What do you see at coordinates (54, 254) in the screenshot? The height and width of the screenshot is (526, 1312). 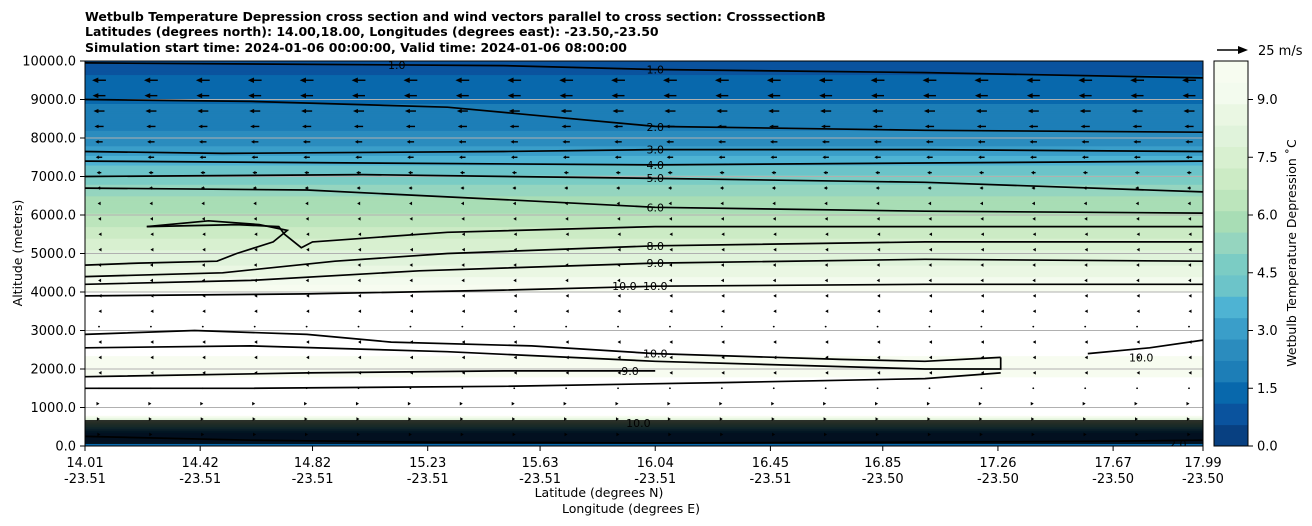 I see `y-tick-label: 5000.0` at bounding box center [54, 254].